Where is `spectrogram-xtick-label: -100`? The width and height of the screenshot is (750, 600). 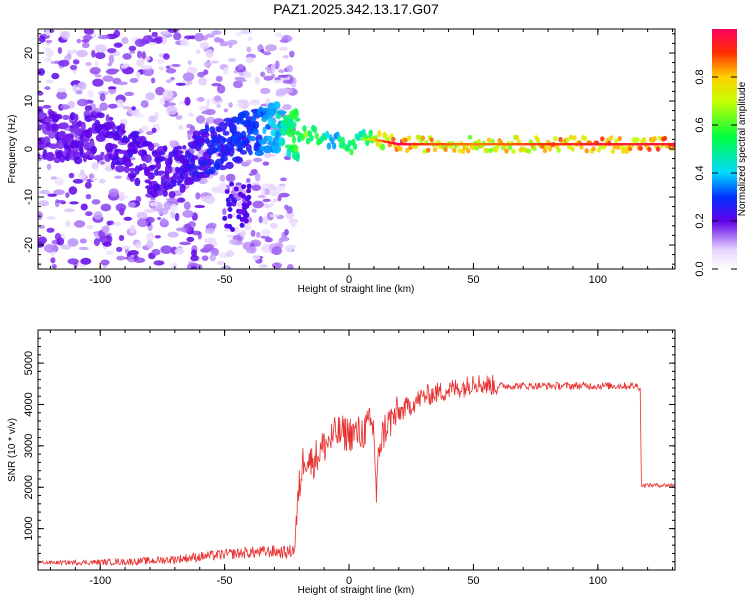
spectrogram-xtick-label: -100 is located at coordinates (100, 280).